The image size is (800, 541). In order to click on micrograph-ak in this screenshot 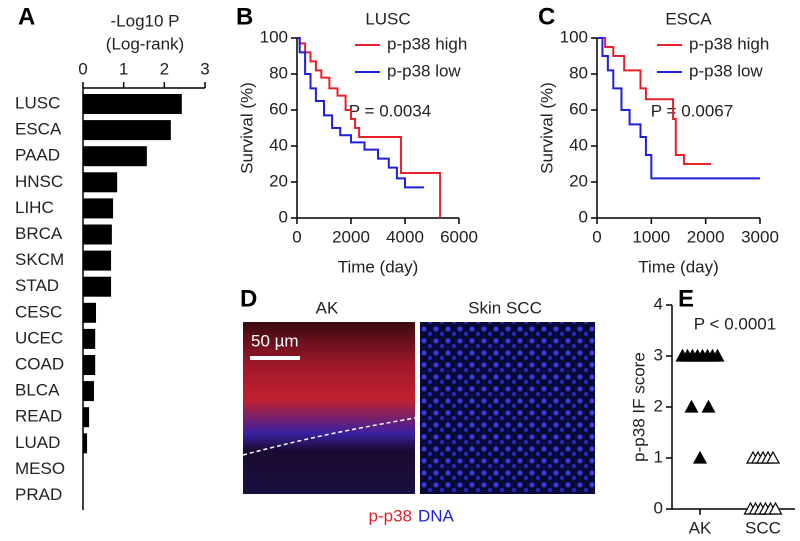, I will do `click(329, 408)`.